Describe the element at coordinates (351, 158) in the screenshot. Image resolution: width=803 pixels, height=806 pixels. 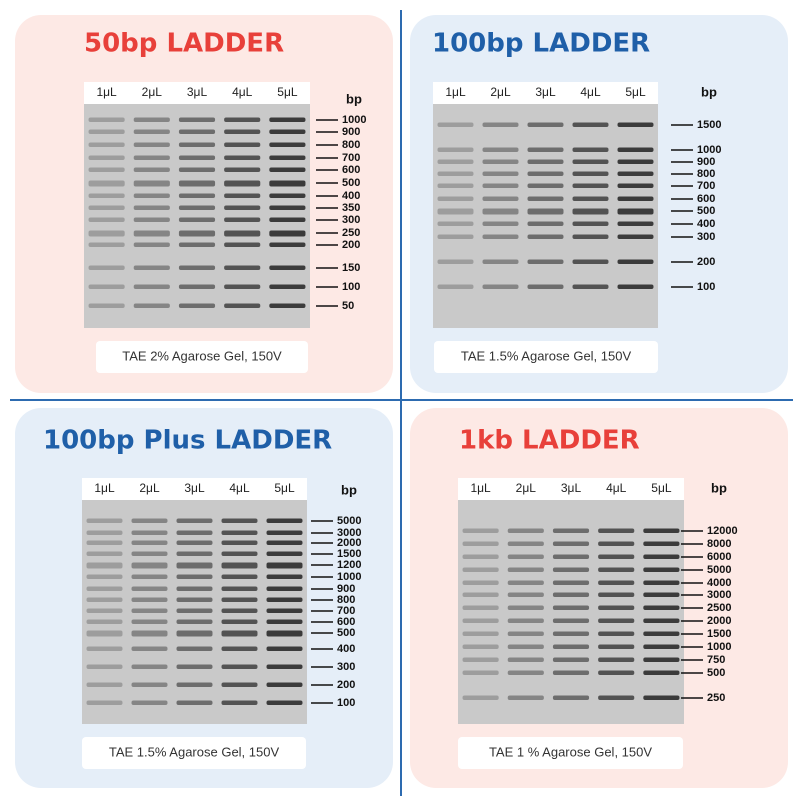
I see `size-label: 700` at that location.